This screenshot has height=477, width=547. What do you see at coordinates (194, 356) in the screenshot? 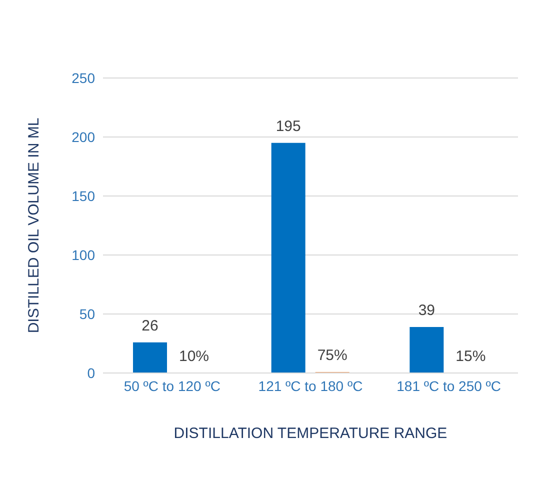
I see `data-label: 10%` at bounding box center [194, 356].